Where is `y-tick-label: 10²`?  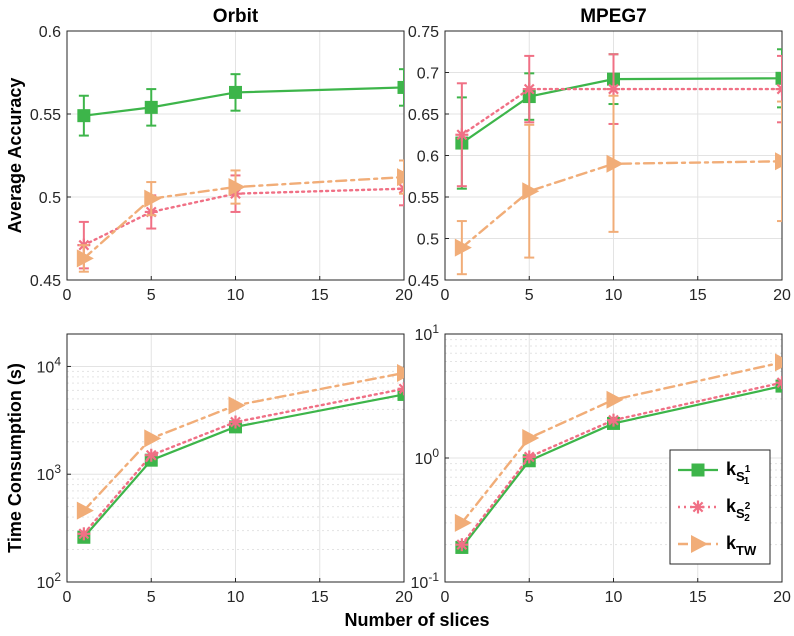 y-tick-label: 10² is located at coordinates (49, 581).